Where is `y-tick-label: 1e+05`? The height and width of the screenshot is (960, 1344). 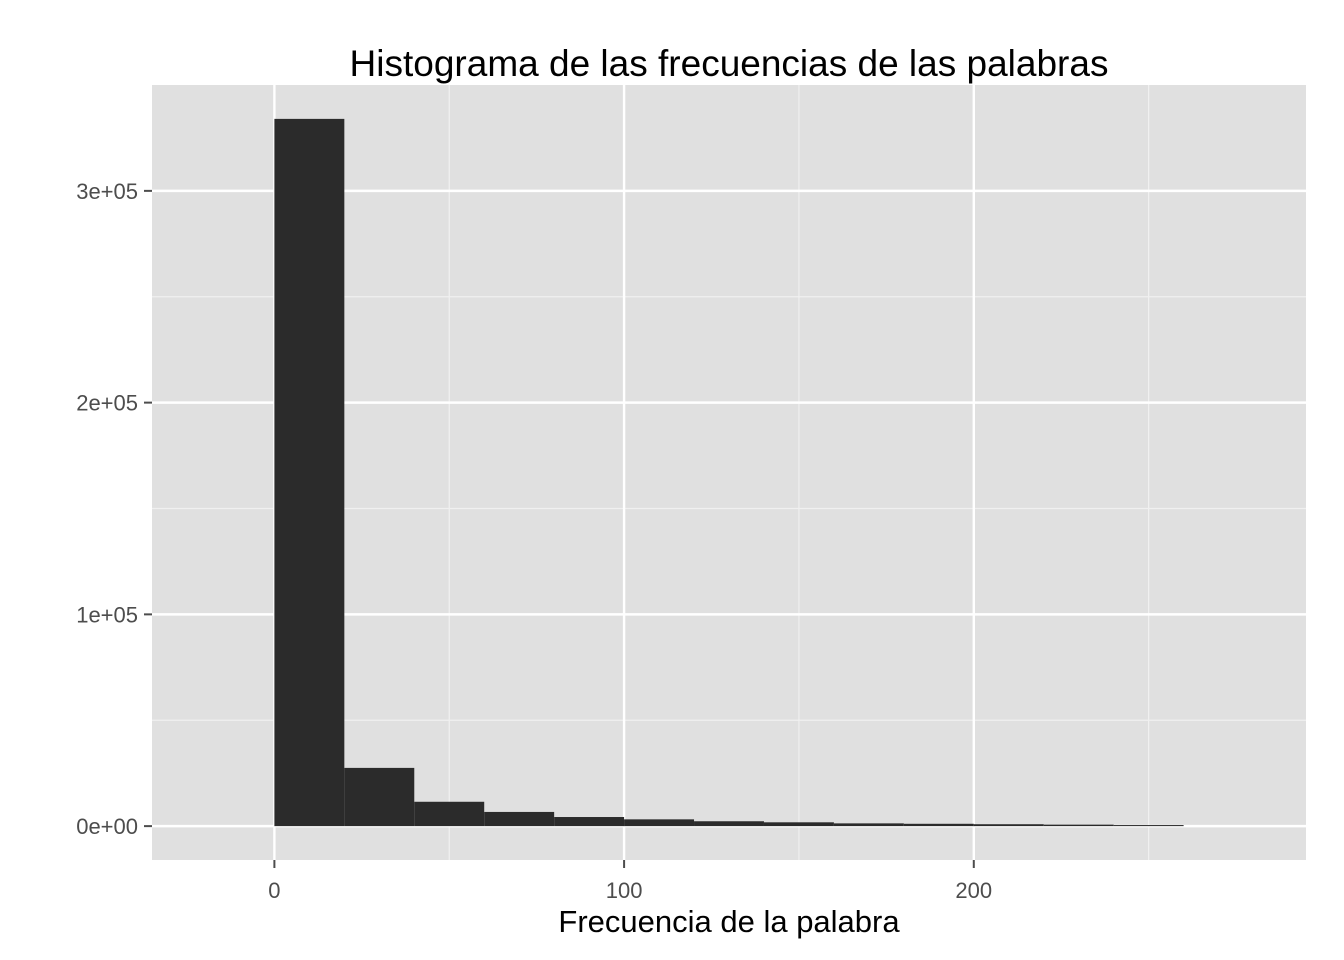
y-tick-label: 1e+05 is located at coordinates (107, 614).